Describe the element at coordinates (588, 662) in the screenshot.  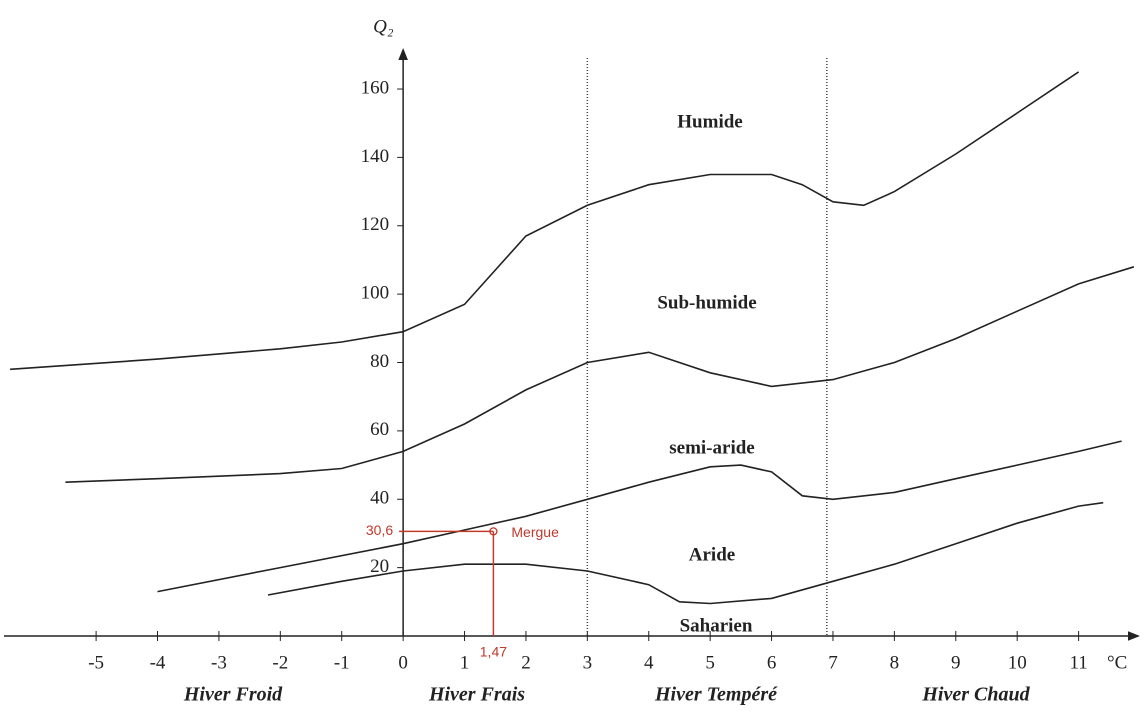
I see `x-tick-label: 3` at that location.